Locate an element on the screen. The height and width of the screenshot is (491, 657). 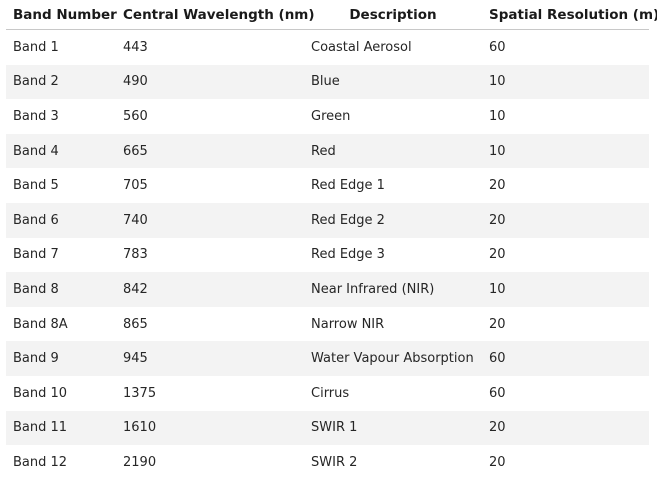
cell-description: Red is located at coordinates (393, 151).